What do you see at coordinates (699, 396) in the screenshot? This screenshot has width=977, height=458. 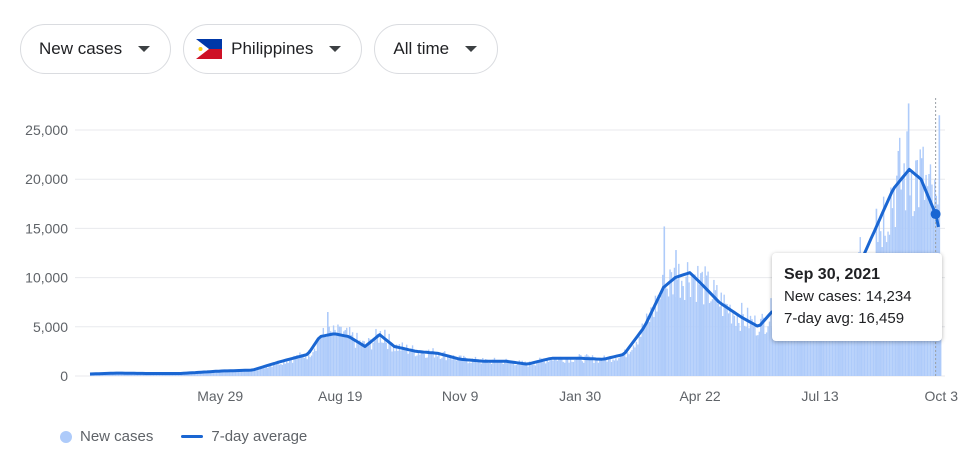 I see `x-tick-label: Apr 22` at bounding box center [699, 396].